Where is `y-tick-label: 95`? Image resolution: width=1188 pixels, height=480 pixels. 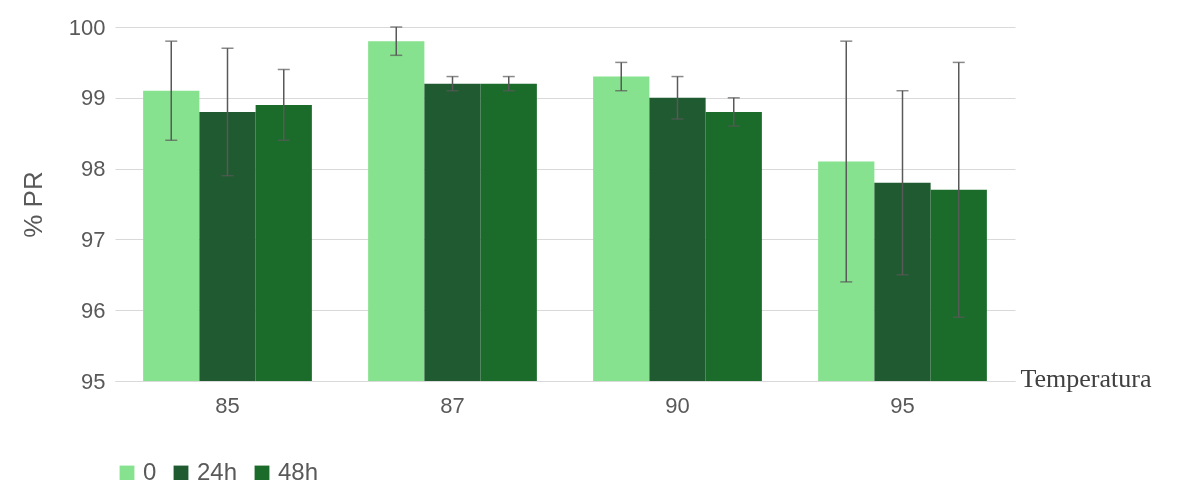 y-tick-label: 95 is located at coordinates (93, 381).